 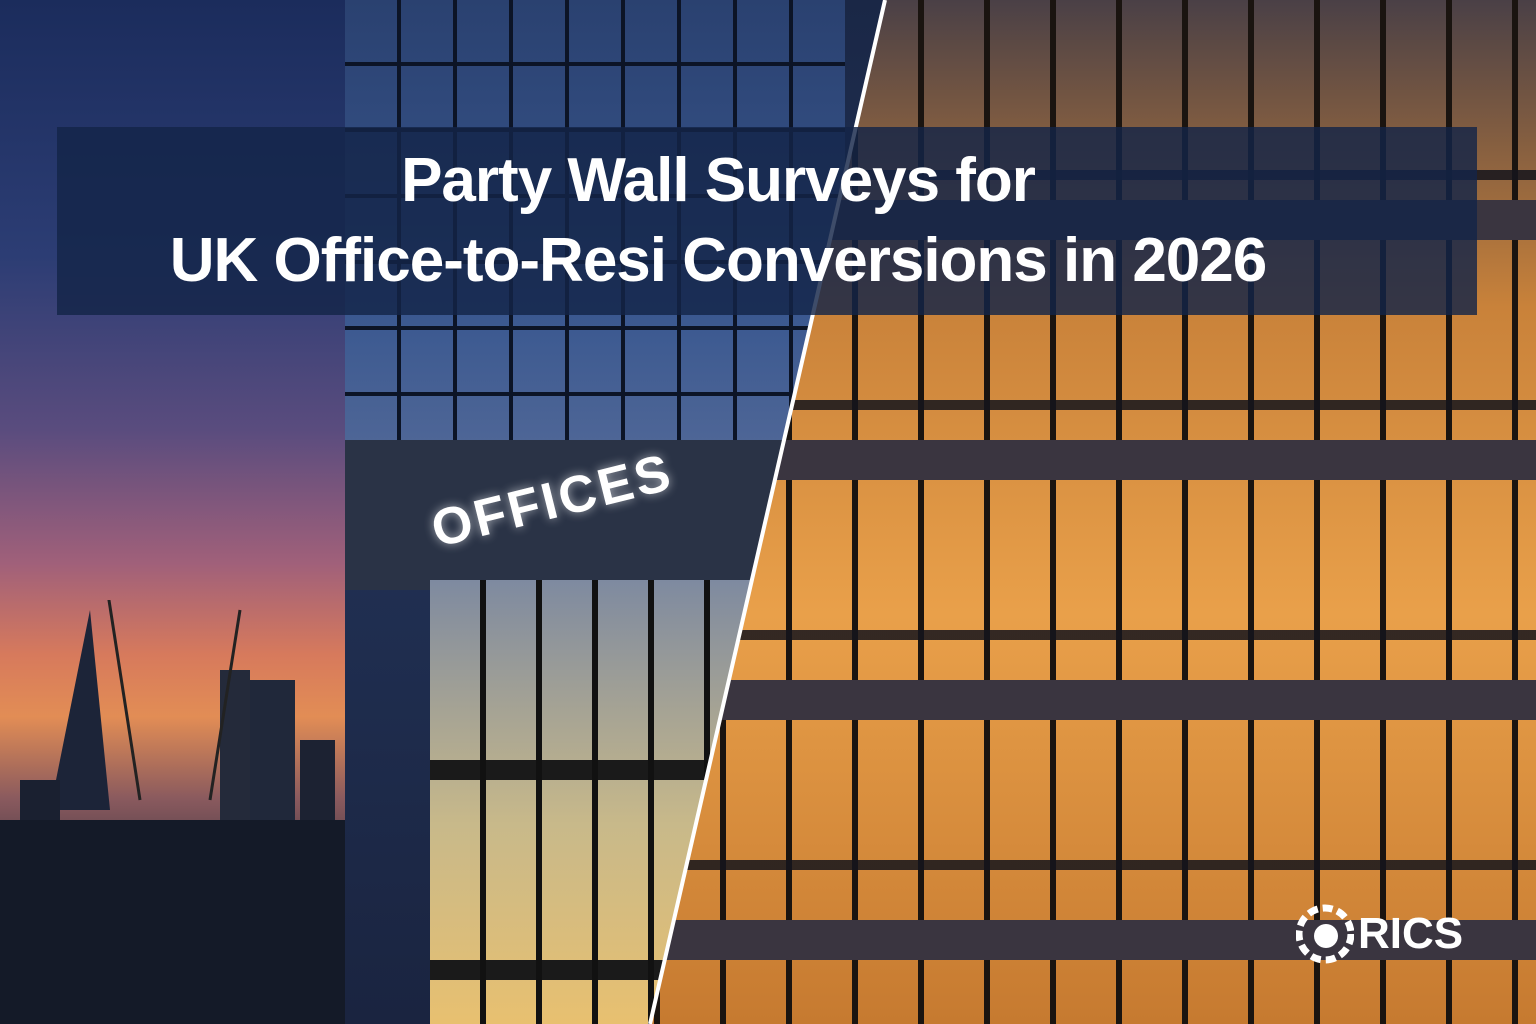 What do you see at coordinates (1325, 934) in the screenshot?
I see `lion-icon` at bounding box center [1325, 934].